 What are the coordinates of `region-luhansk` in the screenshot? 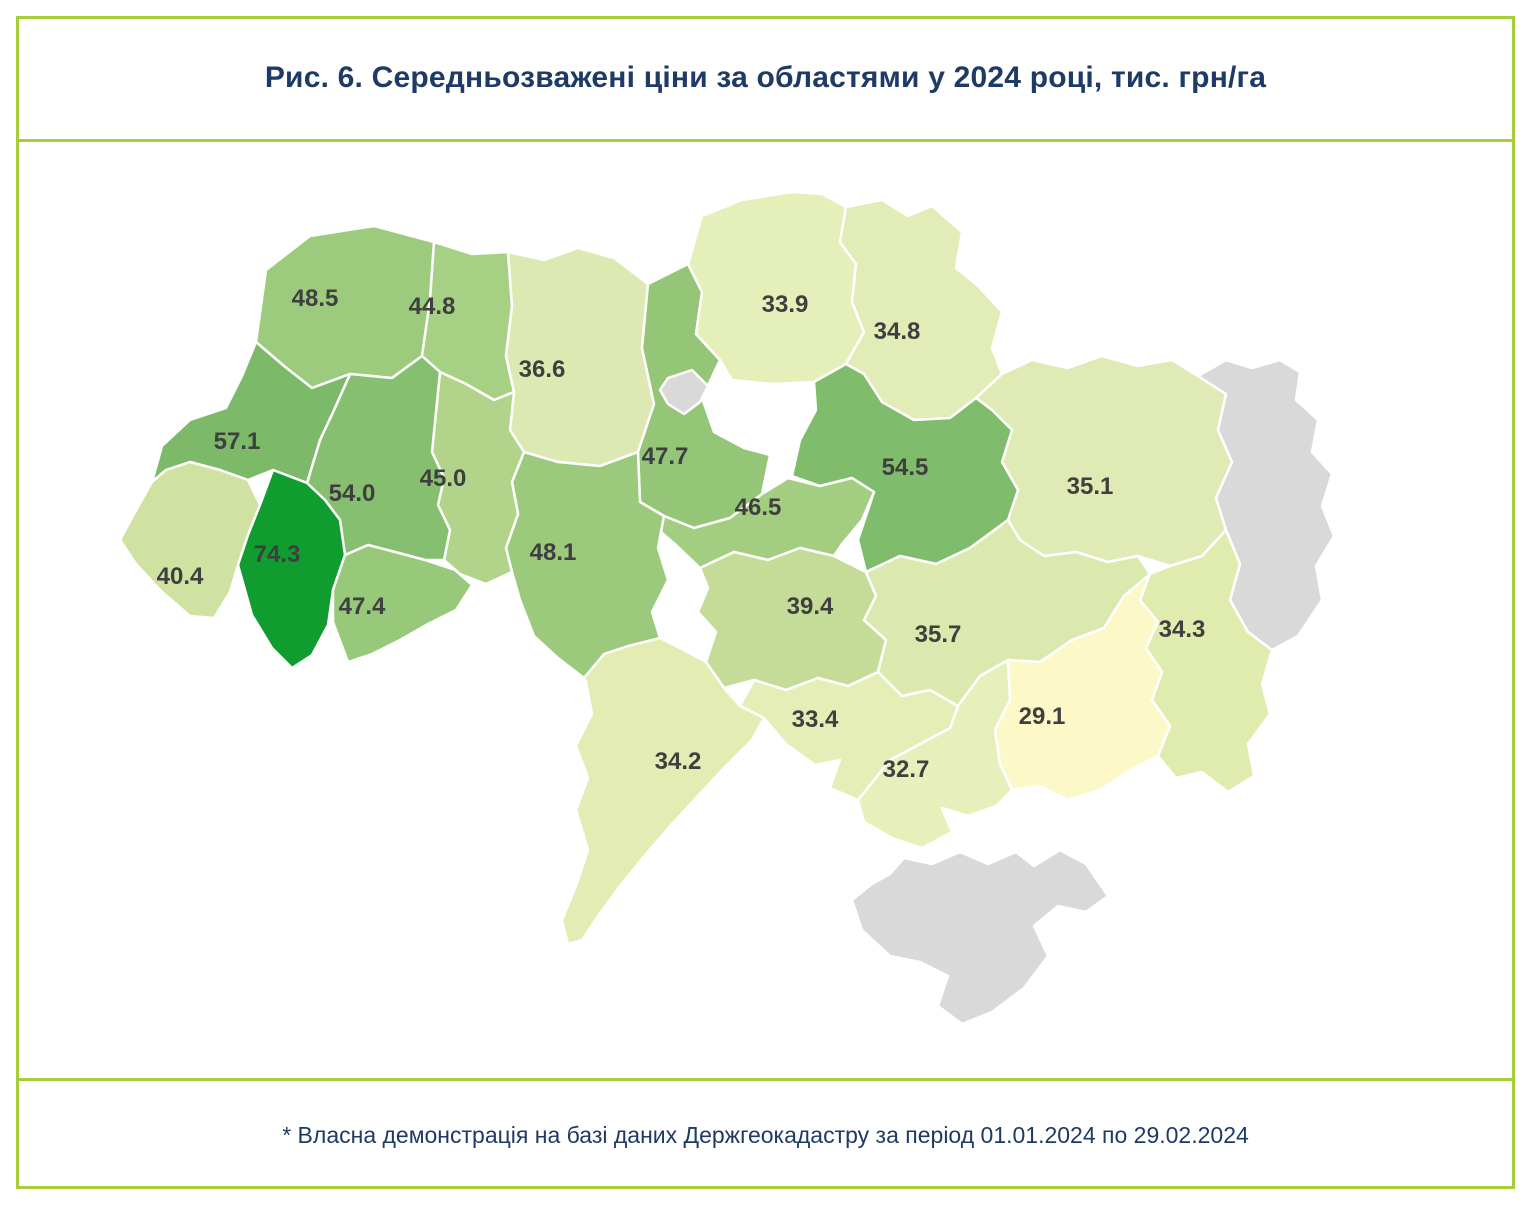 It's located at (1266, 505).